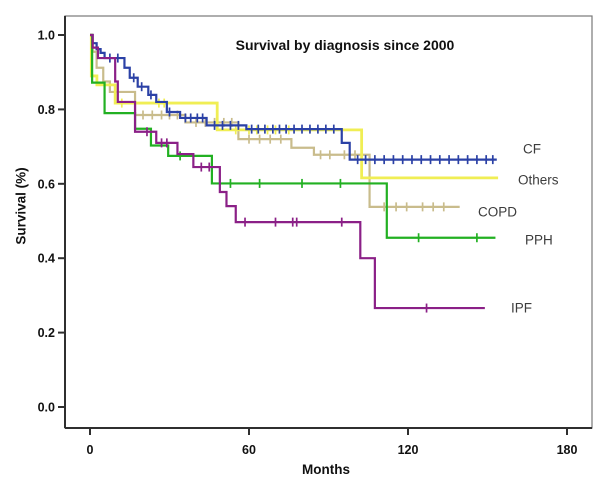  Describe the element at coordinates (532, 149) in the screenshot. I see `series-label-cf: CF` at that location.